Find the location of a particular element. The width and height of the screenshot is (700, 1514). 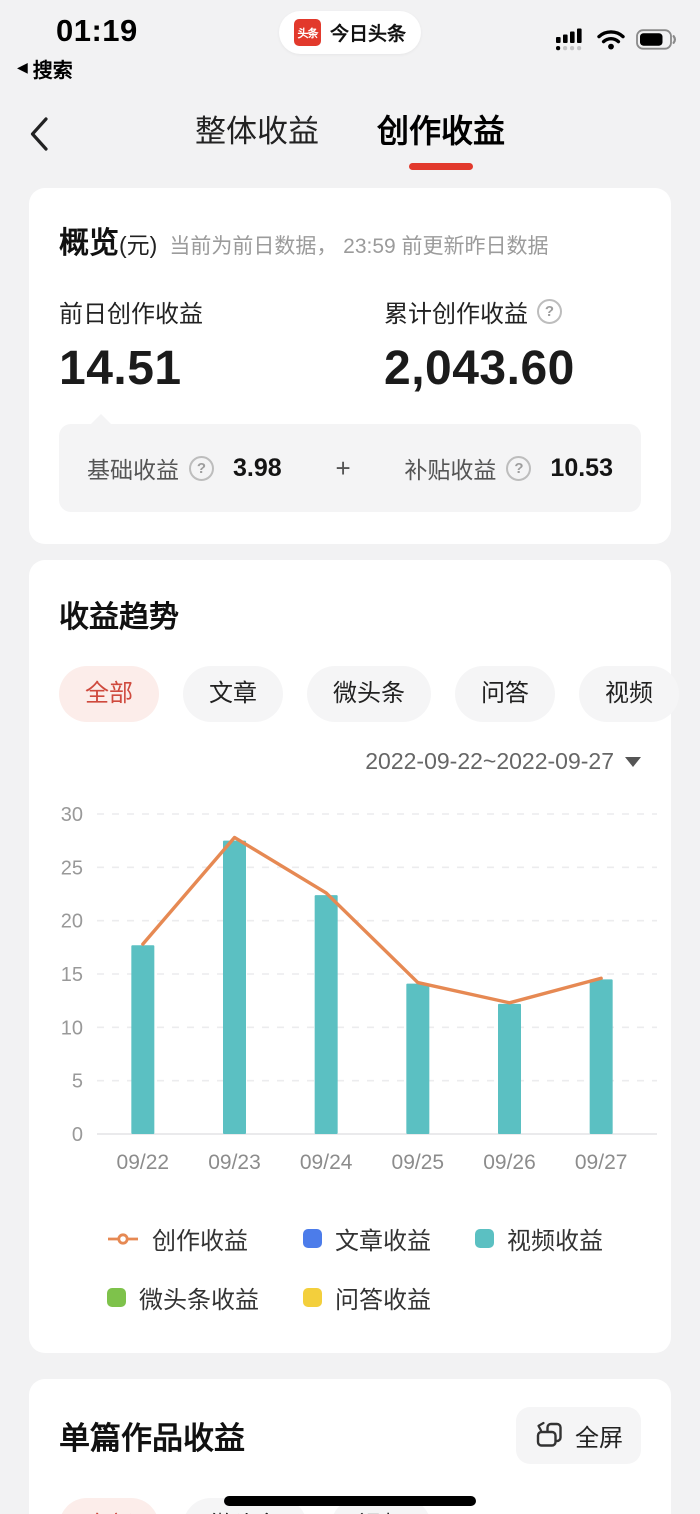

legend-label: 视频收益 is located at coordinates (555, 1241).